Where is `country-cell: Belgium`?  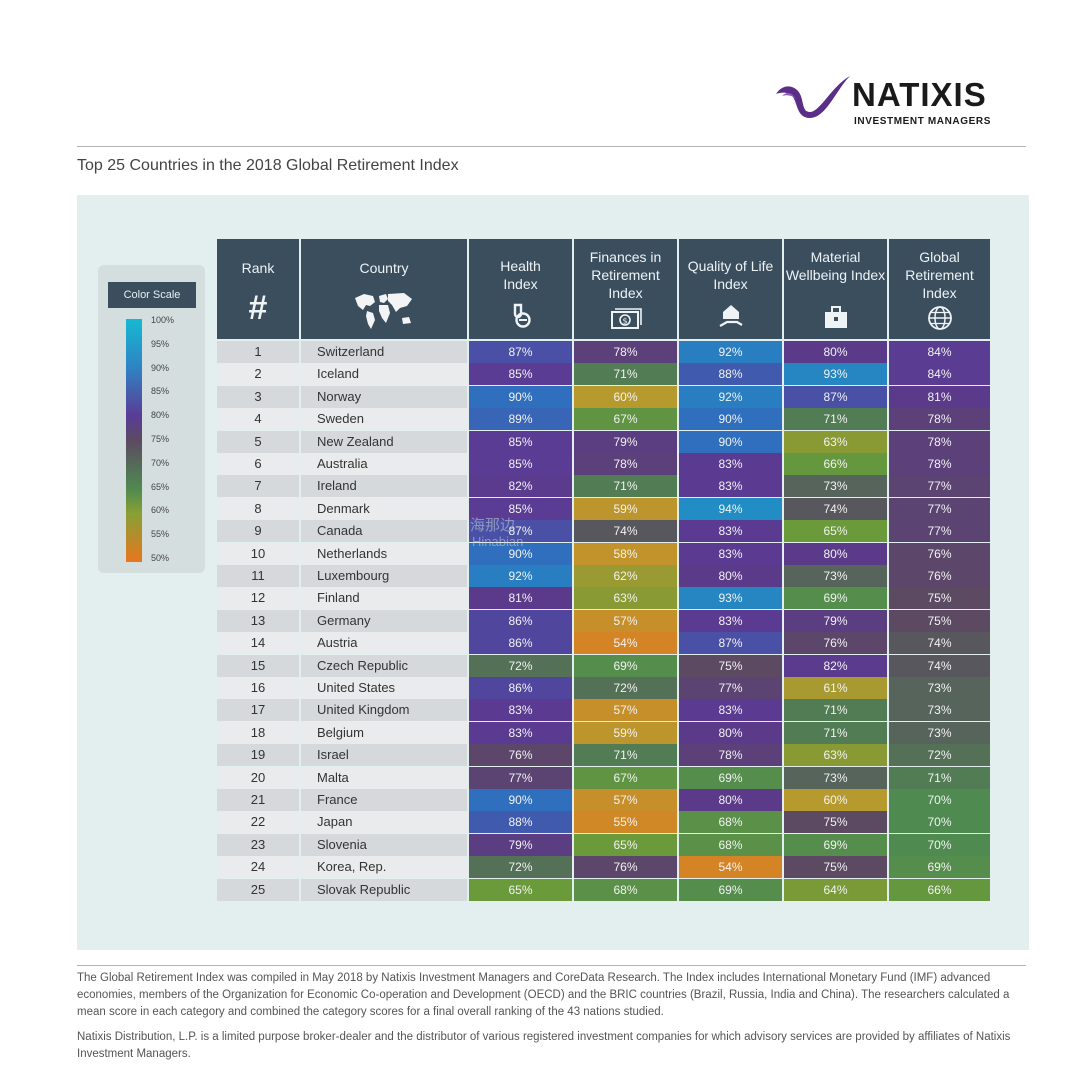
country-cell: Belgium is located at coordinates (384, 732).